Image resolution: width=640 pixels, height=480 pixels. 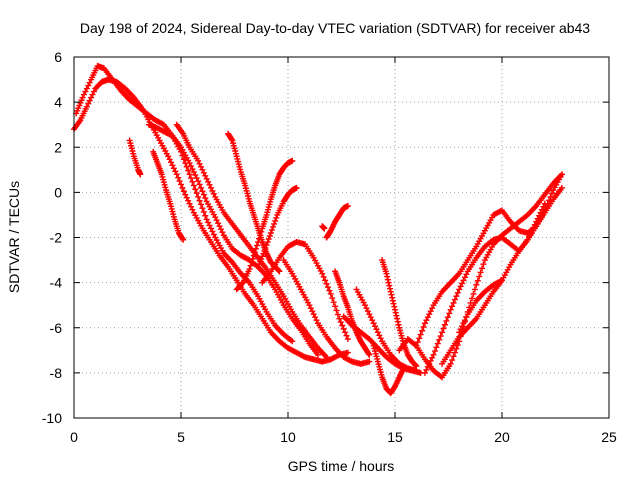 I want to click on x-axis-label: GPS time / hours, so click(x=341, y=466).